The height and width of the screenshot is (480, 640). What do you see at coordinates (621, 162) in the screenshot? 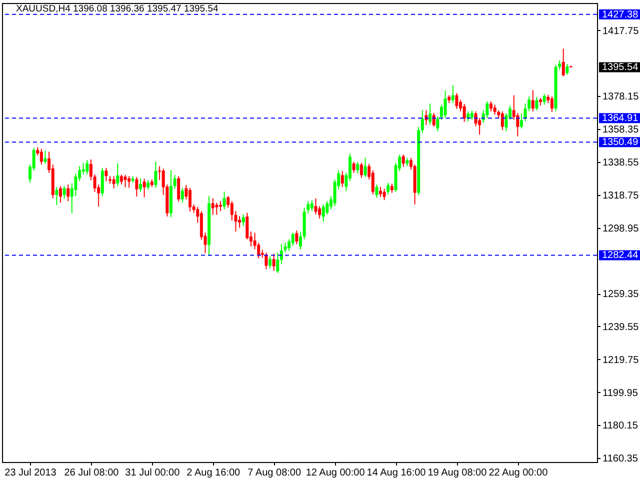
I see `y-tick-label: 1338.55` at bounding box center [621, 162].